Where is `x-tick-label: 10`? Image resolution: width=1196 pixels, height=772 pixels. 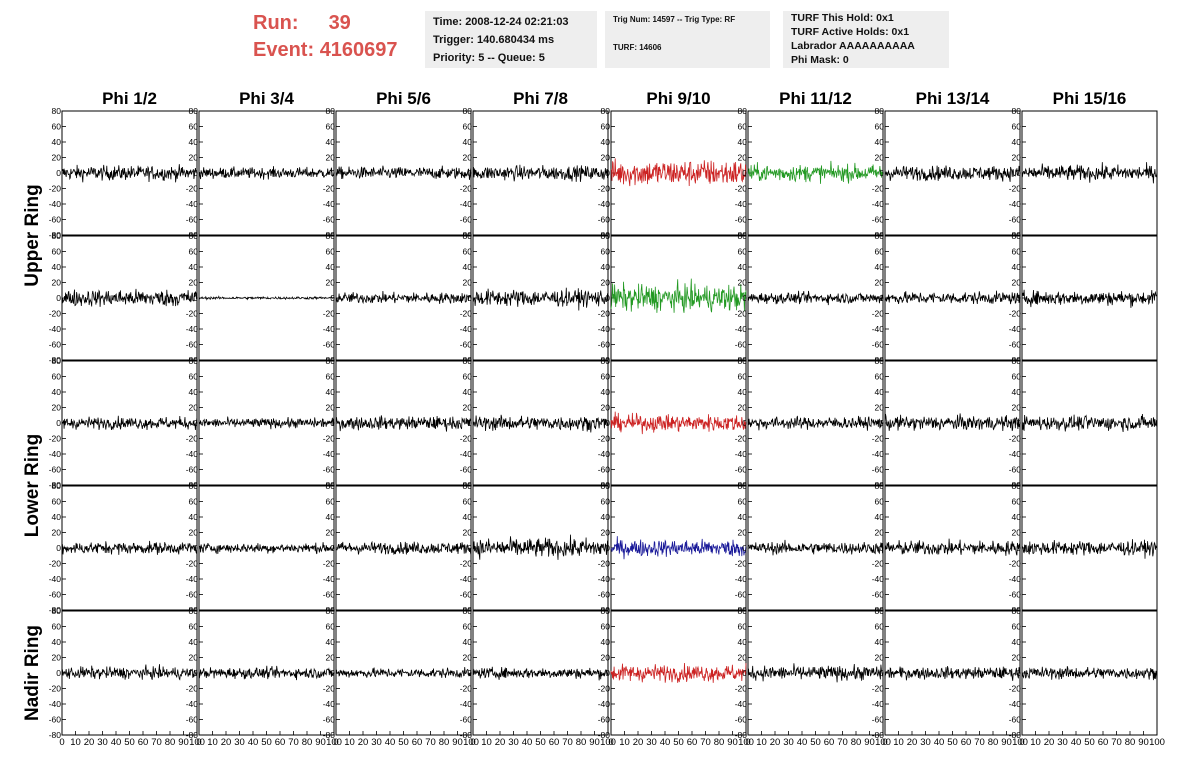
x-tick-label: 10 is located at coordinates (486, 742).